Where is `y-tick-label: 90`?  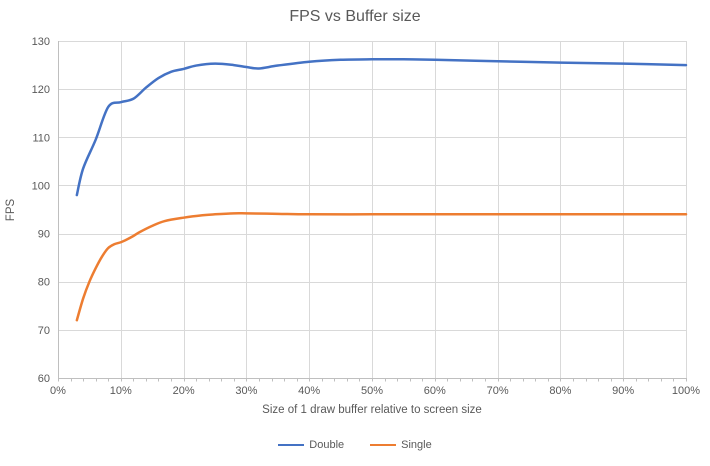
y-tick-label: 90 is located at coordinates (44, 235).